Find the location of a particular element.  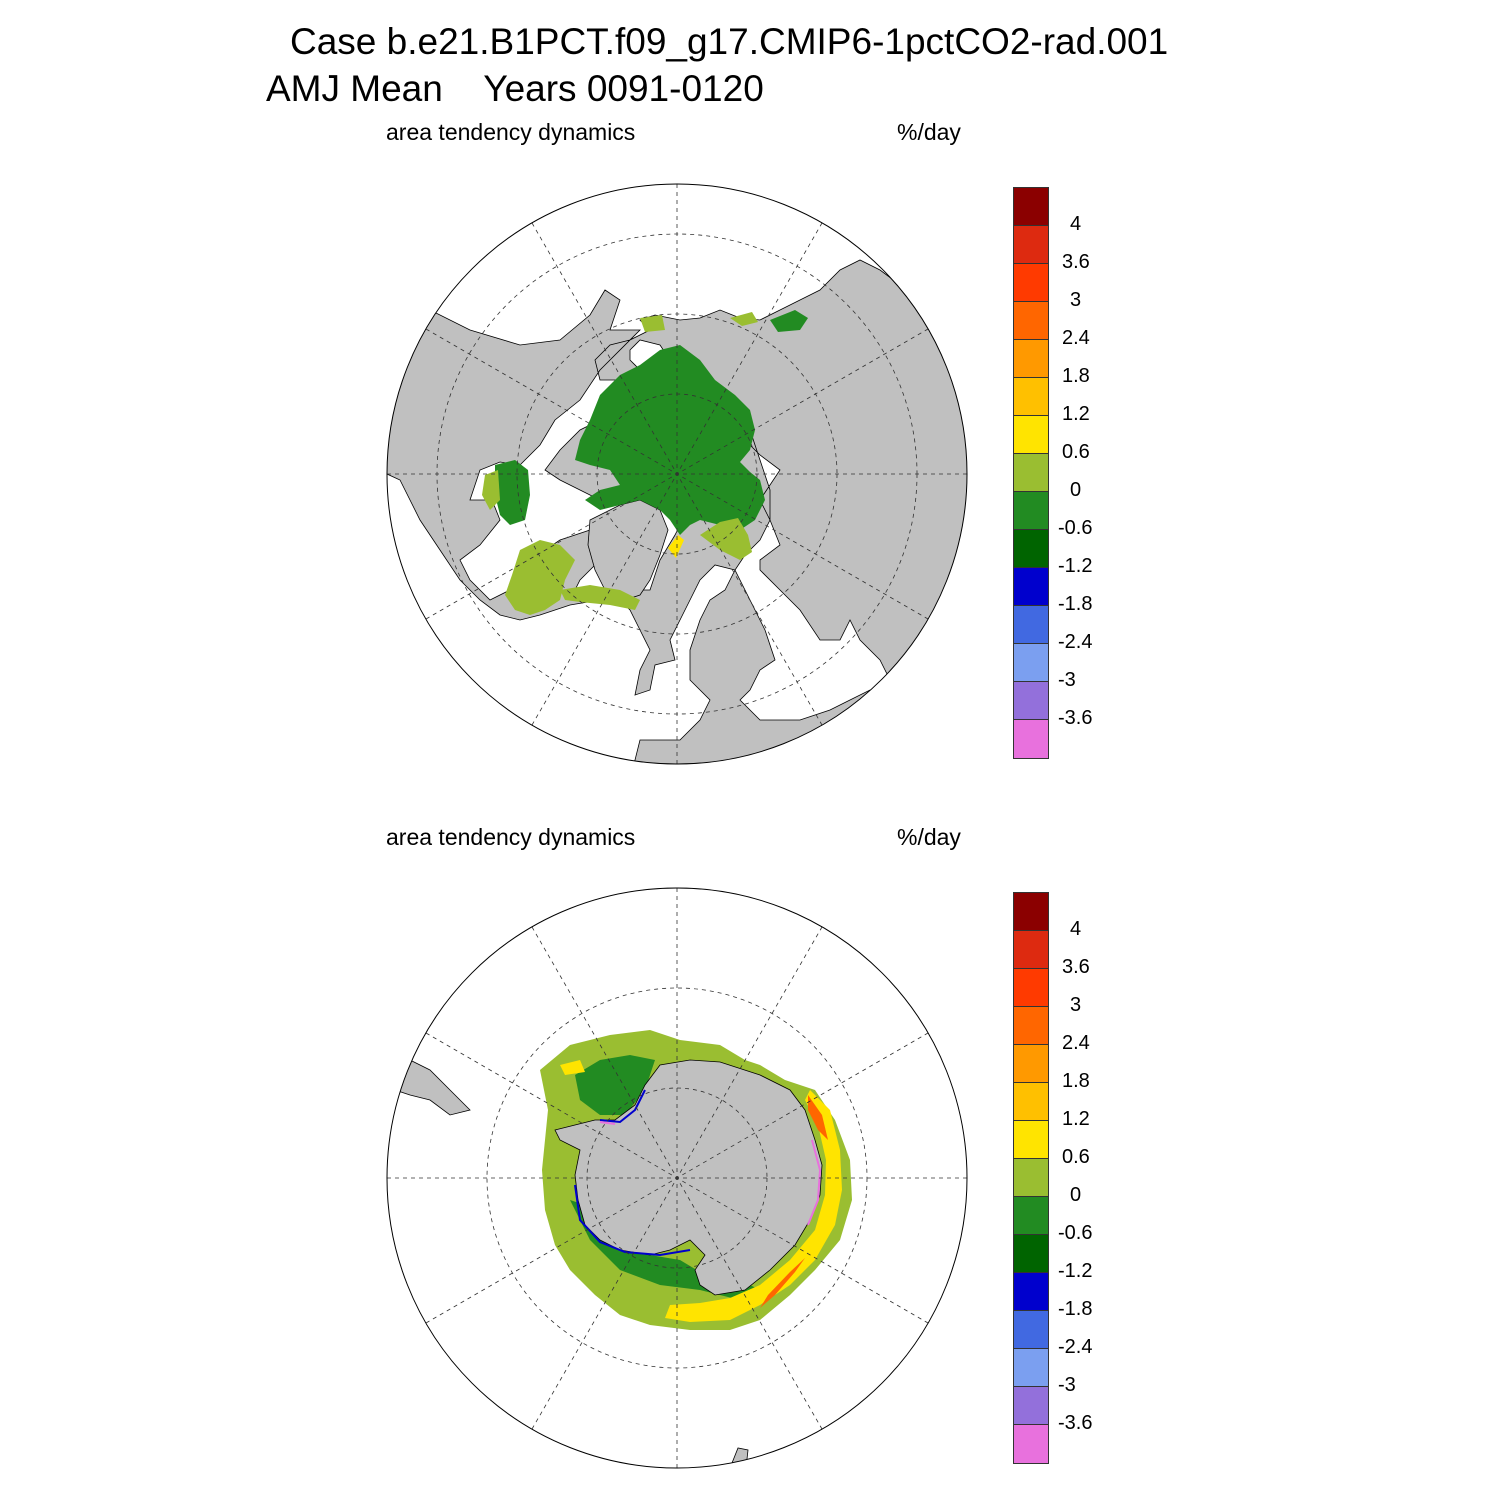

north-colorbar-tick-label: 3.6 is located at coordinates (1076, 262).